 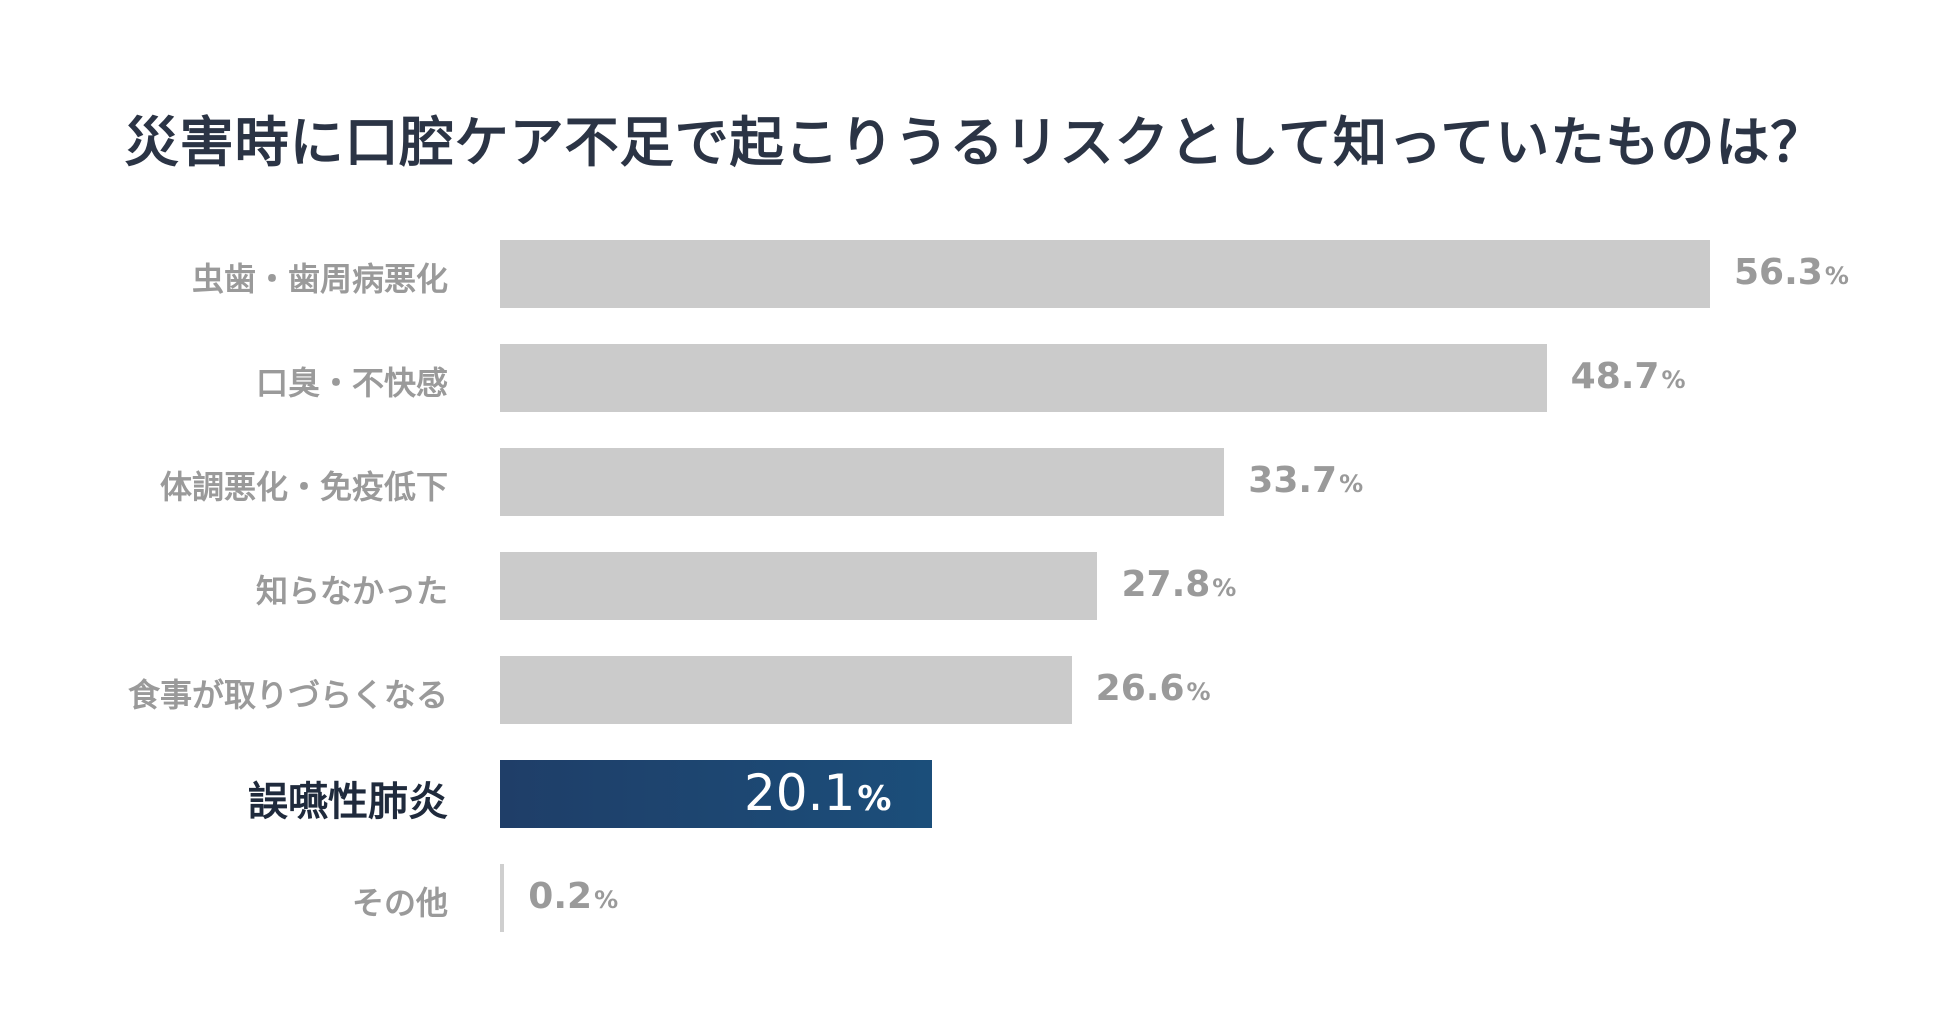 I want to click on value-label: 56.3%, so click(x=1791, y=272).